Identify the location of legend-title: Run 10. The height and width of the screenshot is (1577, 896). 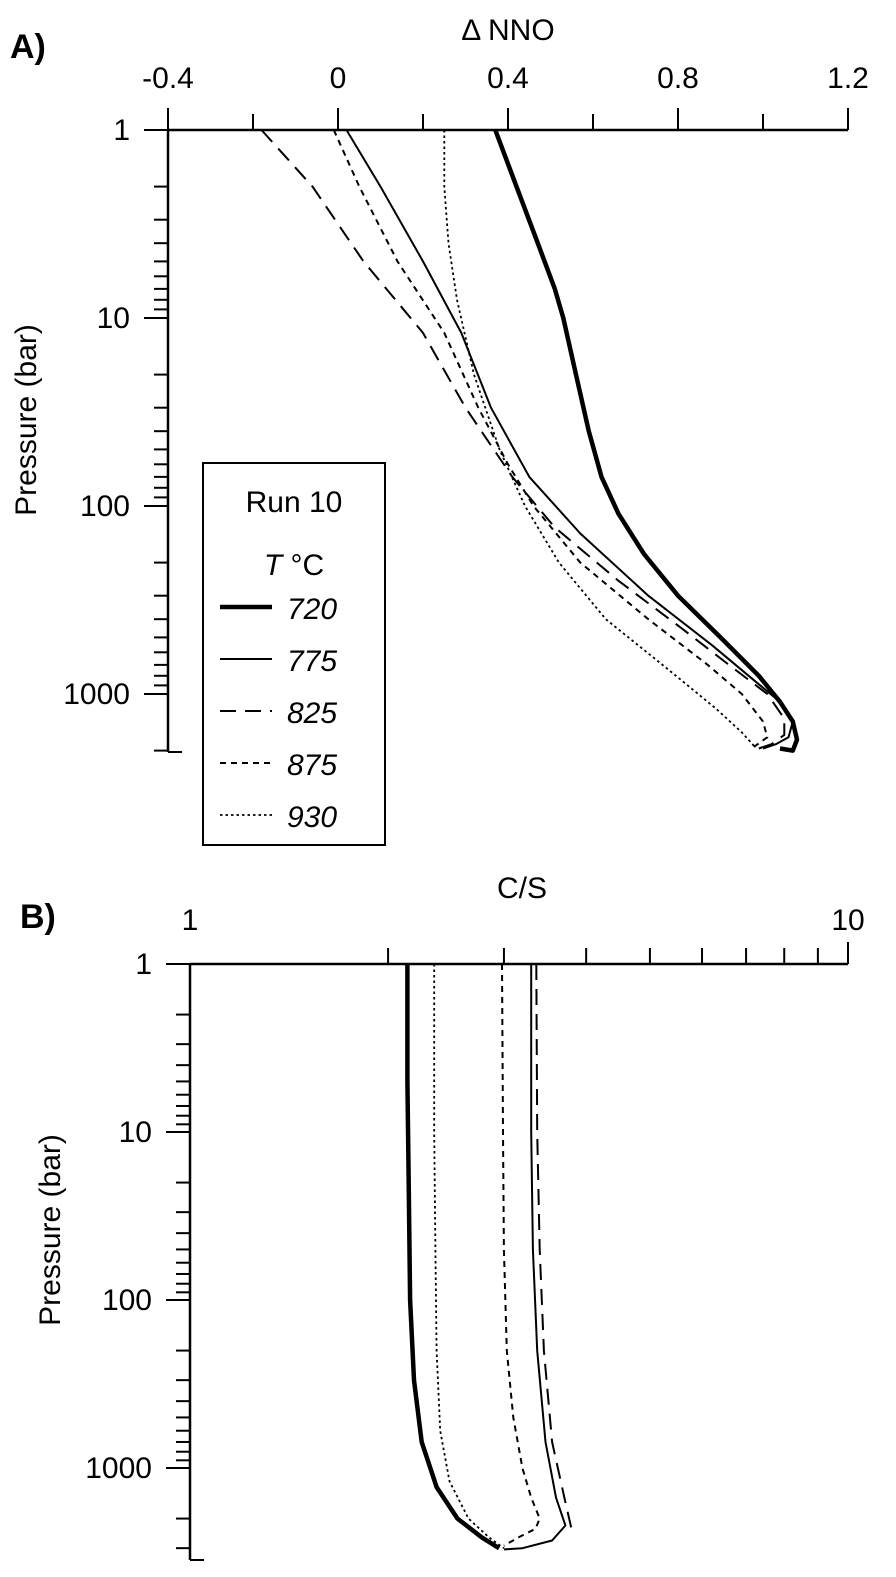
(294, 502).